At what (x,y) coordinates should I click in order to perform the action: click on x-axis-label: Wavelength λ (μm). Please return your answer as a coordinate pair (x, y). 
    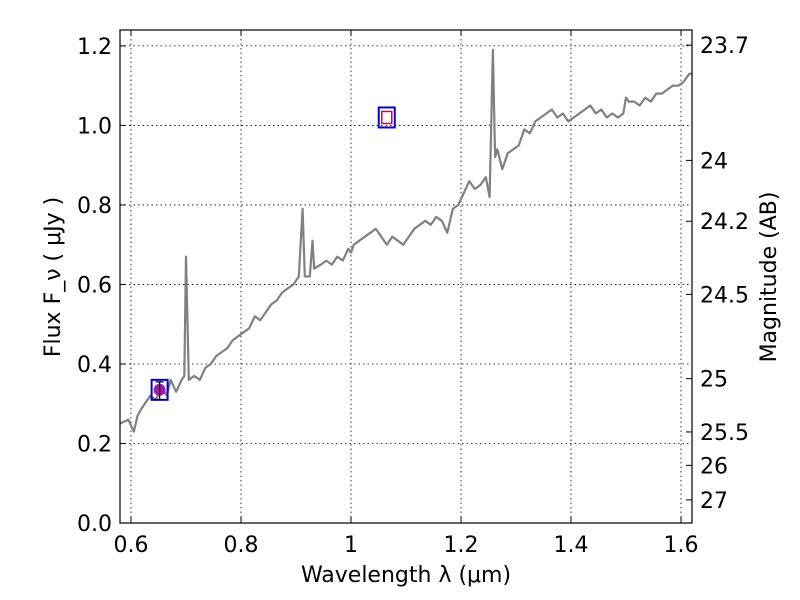
    Looking at the image, I should click on (406, 575).